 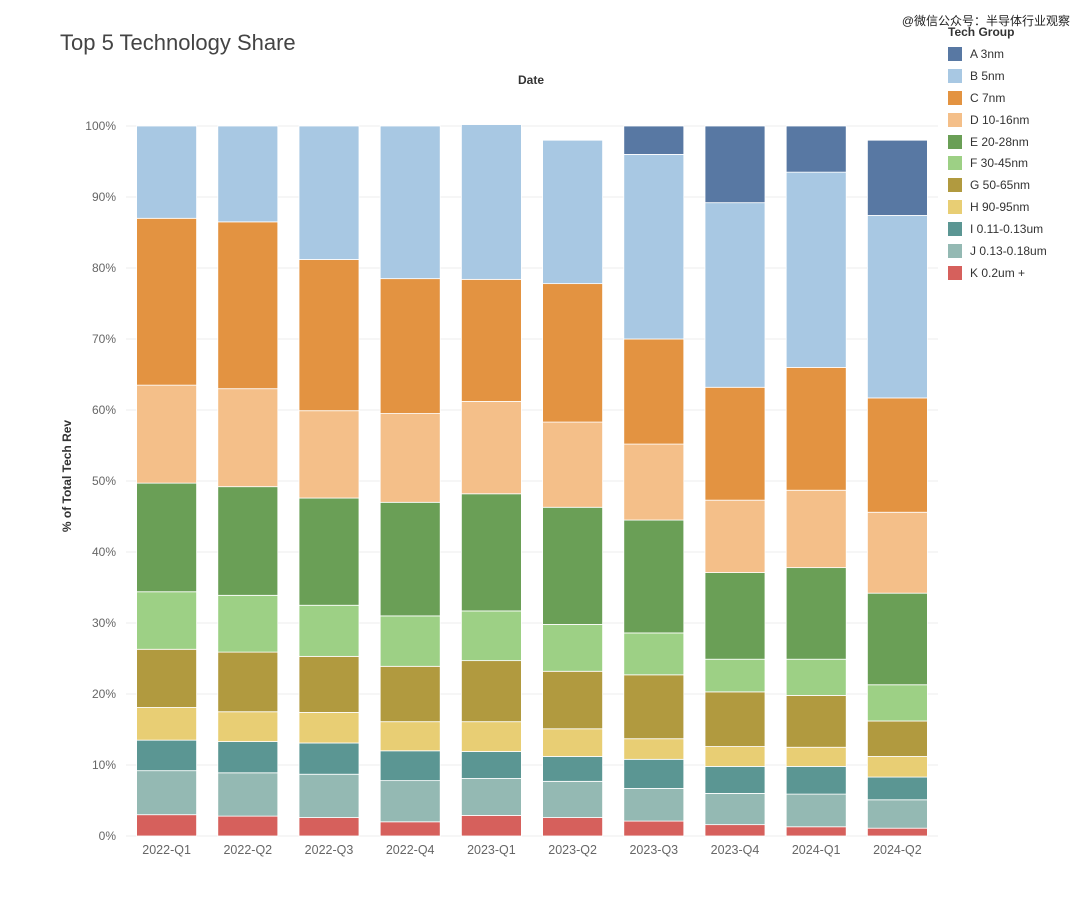 What do you see at coordinates (987, 53) in the screenshot?
I see `legend-label: A 3nm` at bounding box center [987, 53].